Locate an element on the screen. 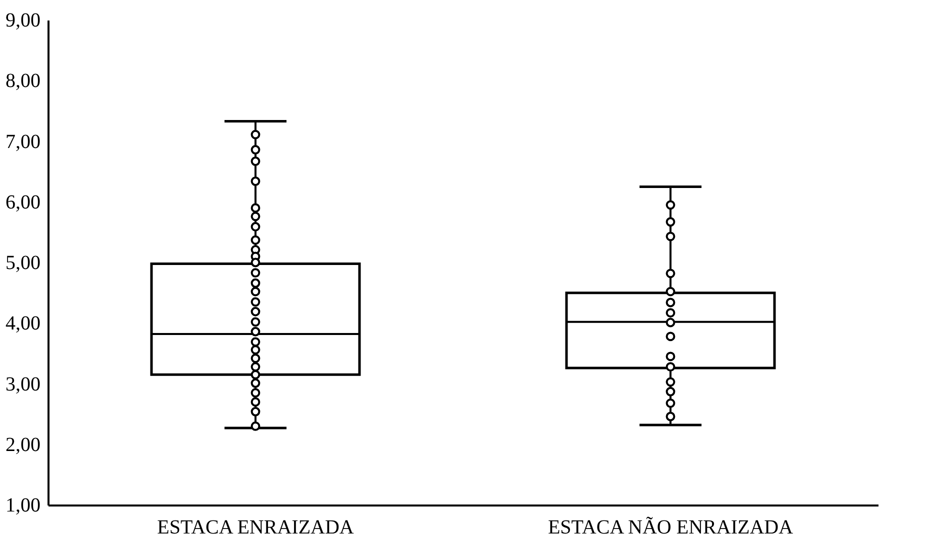  y-tick-label: 6,00 is located at coordinates (23, 202).